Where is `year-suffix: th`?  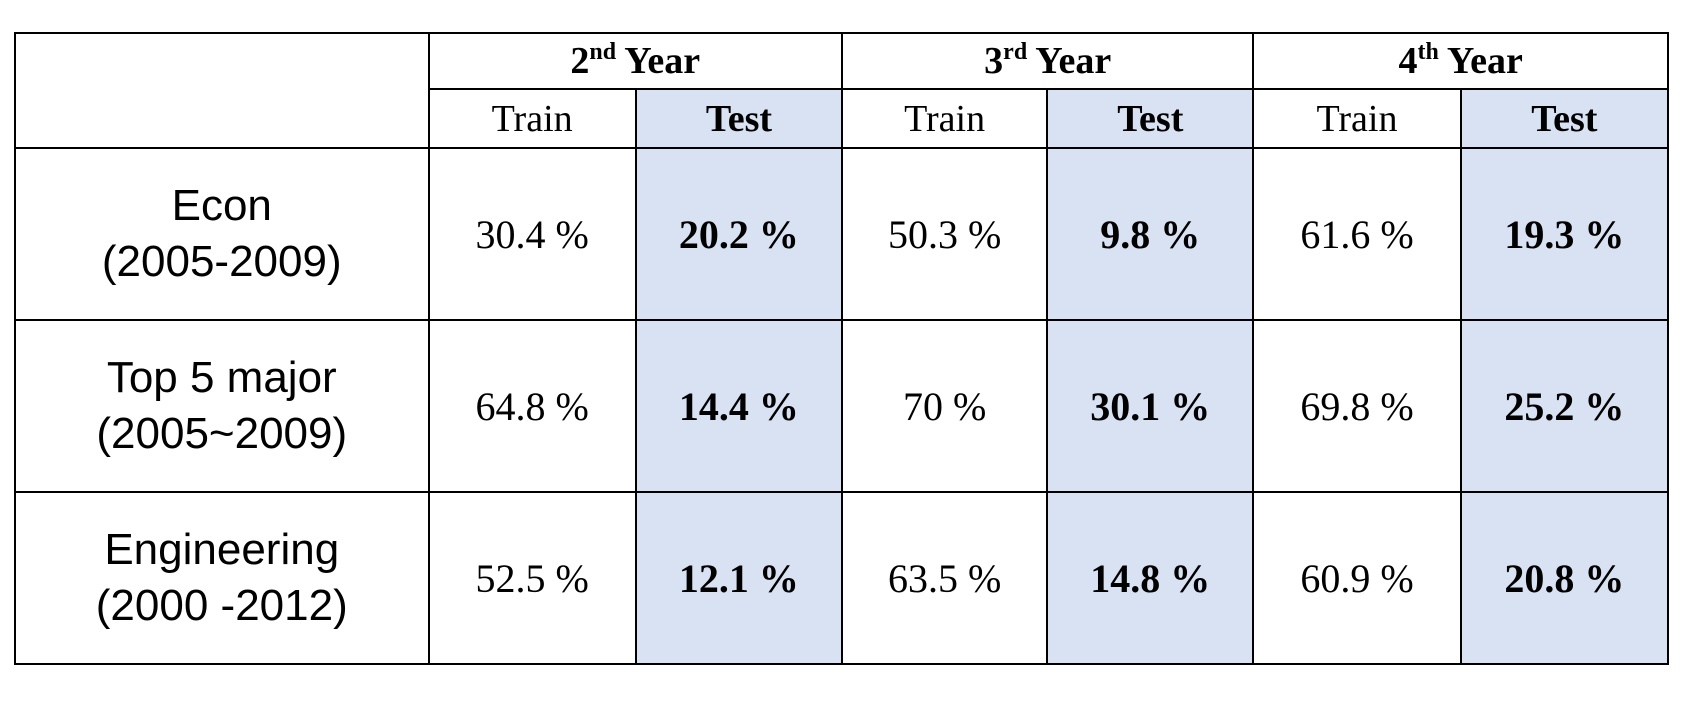 year-suffix: th is located at coordinates (1428, 52).